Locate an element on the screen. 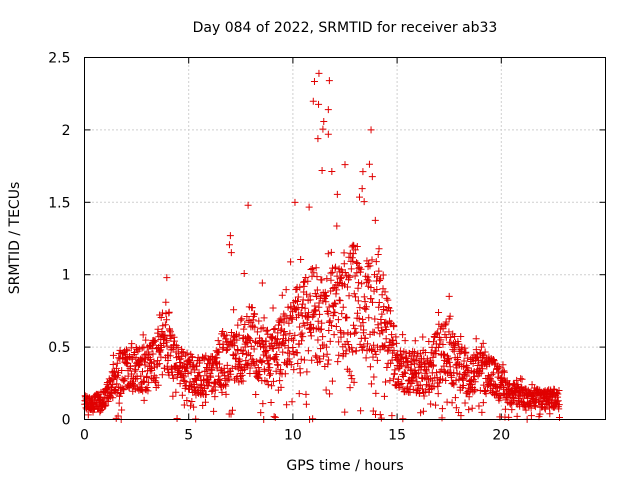 The image size is (640, 480). x-tick-label: 5 is located at coordinates (188, 436).